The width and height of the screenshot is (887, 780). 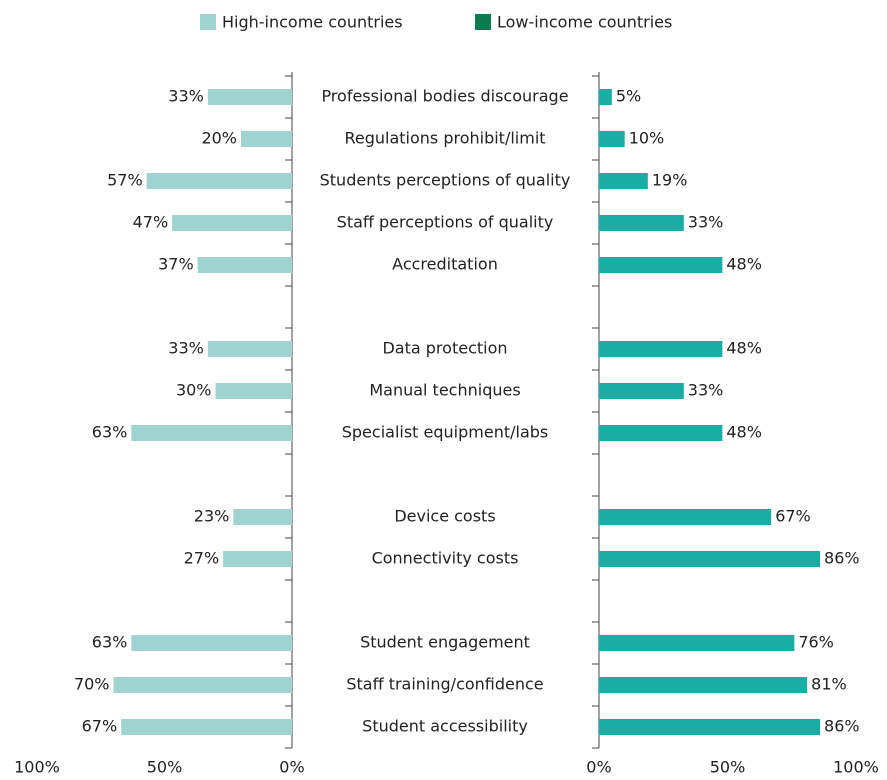 I want to click on value-label: 76%, so click(x=816, y=642).